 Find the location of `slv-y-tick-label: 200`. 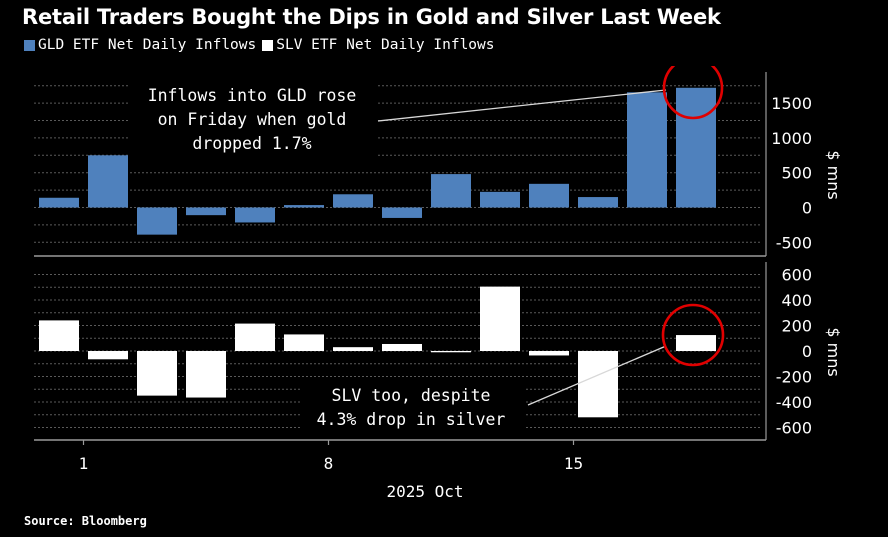

slv-y-tick-label: 200 is located at coordinates (796, 326).